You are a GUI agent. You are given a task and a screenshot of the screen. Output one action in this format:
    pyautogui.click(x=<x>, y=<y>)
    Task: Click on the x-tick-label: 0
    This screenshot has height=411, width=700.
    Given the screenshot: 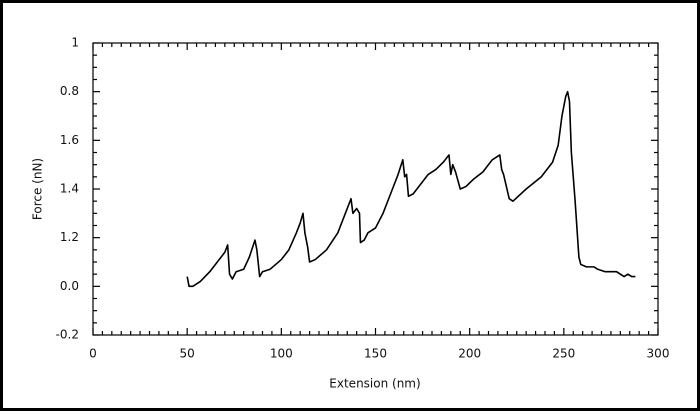 What is the action you would take?
    pyautogui.click(x=93, y=354)
    